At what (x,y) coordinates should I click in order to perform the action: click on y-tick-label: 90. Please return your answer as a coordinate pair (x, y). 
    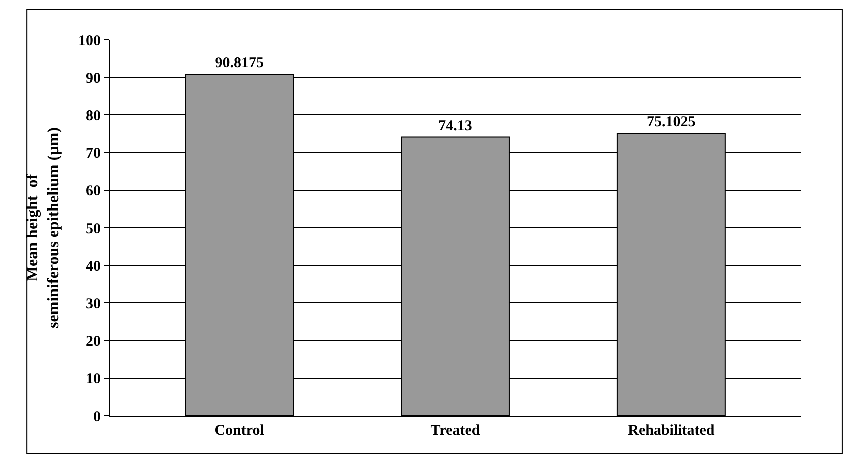
    Looking at the image, I should click on (93, 78).